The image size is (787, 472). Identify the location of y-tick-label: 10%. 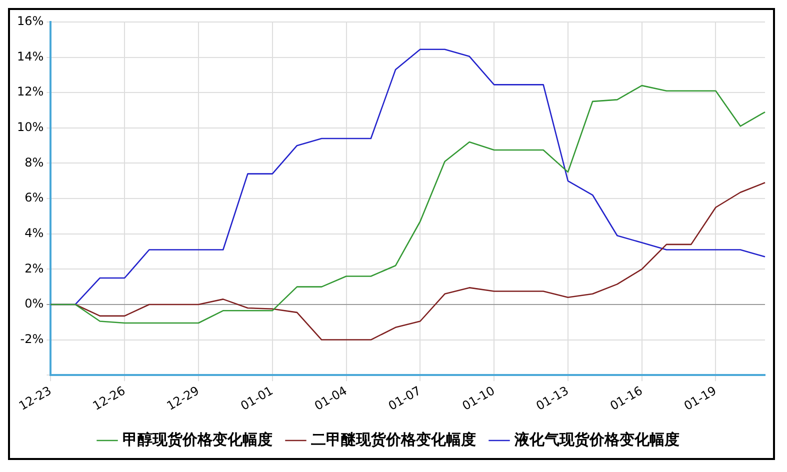
(30, 127).